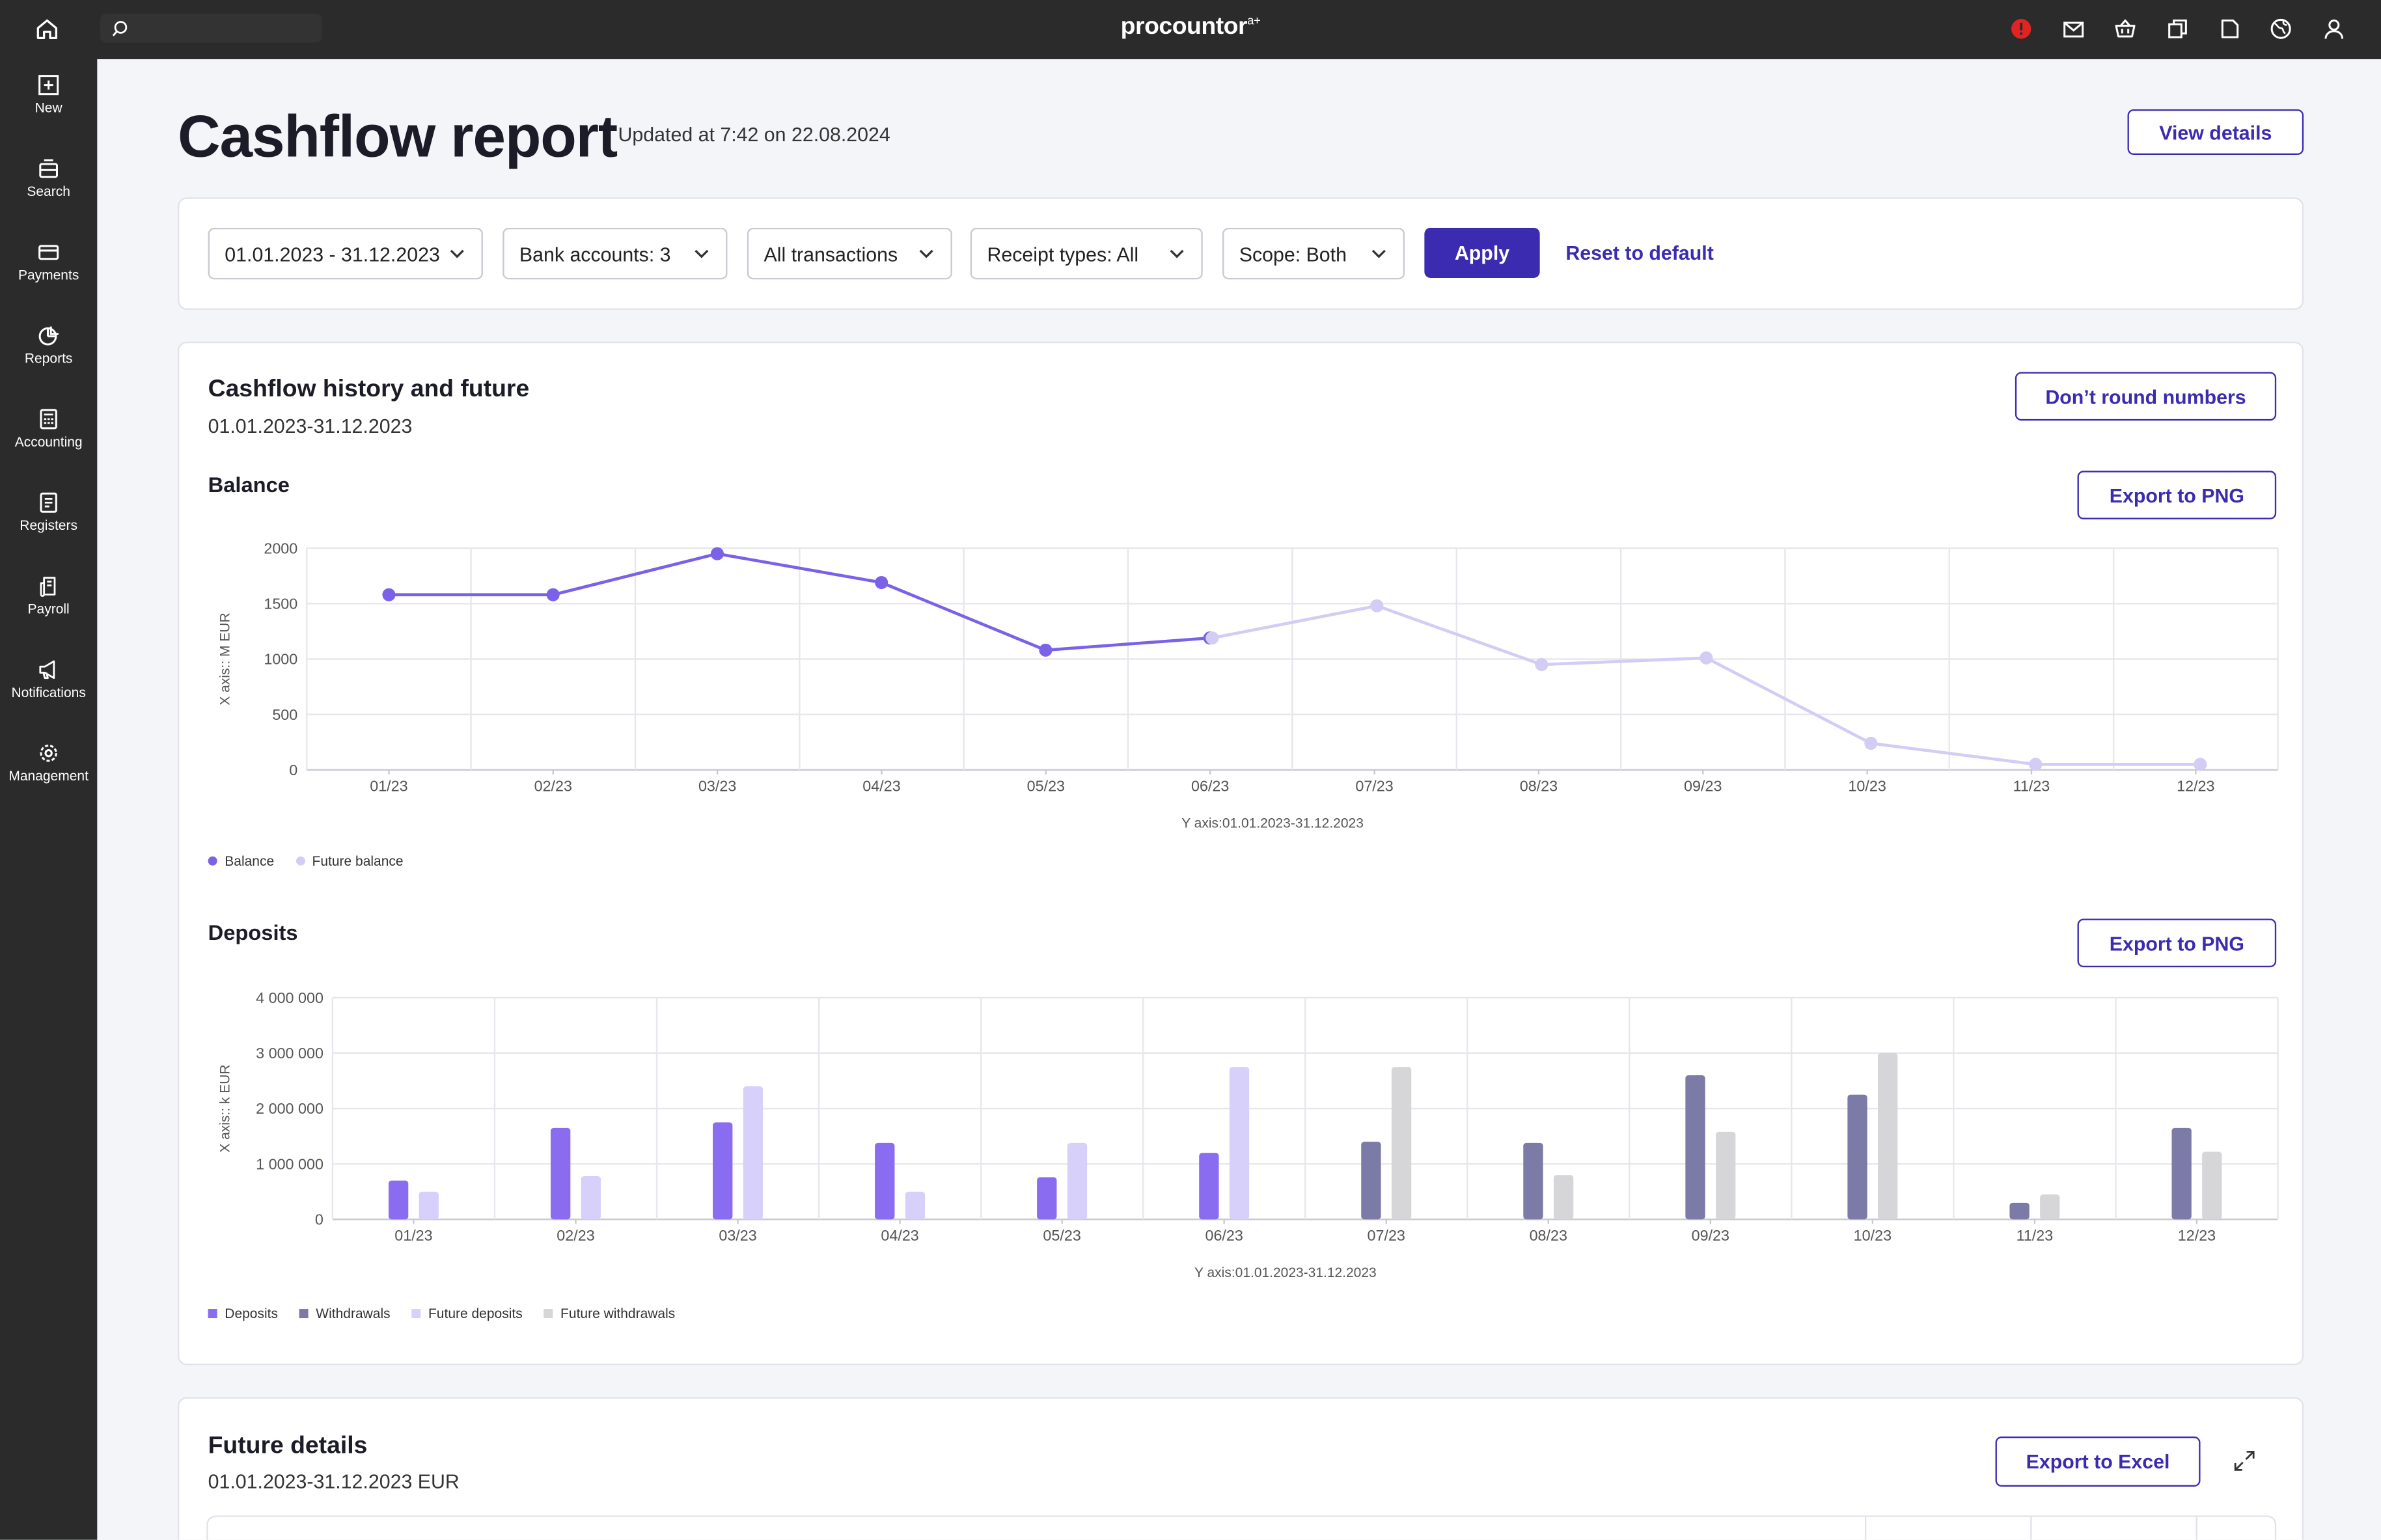 The image size is (2381, 1540). What do you see at coordinates (2334, 29) in the screenshot?
I see `user-icon` at bounding box center [2334, 29].